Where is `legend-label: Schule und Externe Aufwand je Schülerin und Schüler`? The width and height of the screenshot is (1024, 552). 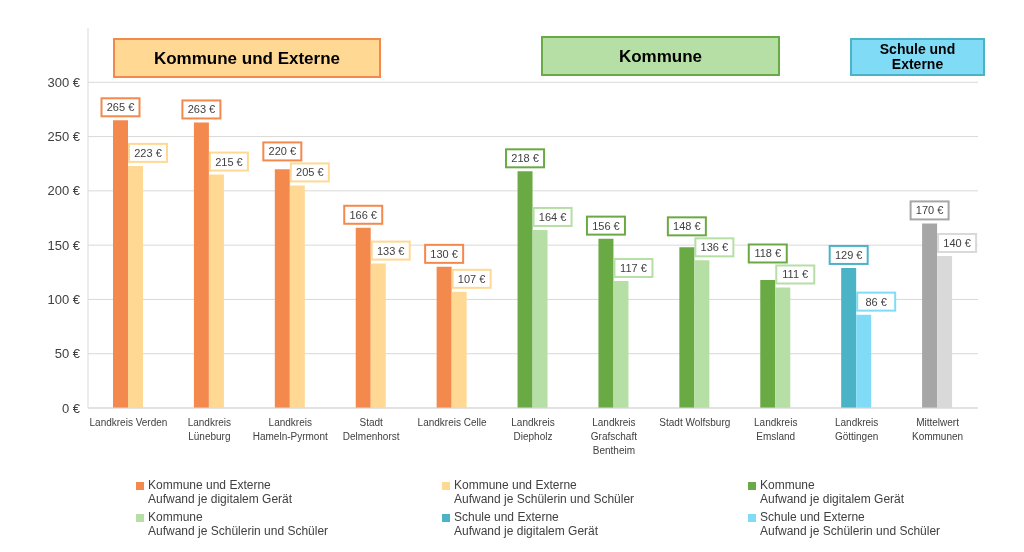 legend-label: Schule und Externe Aufwand je Schülerin und Schüler is located at coordinates (850, 524).